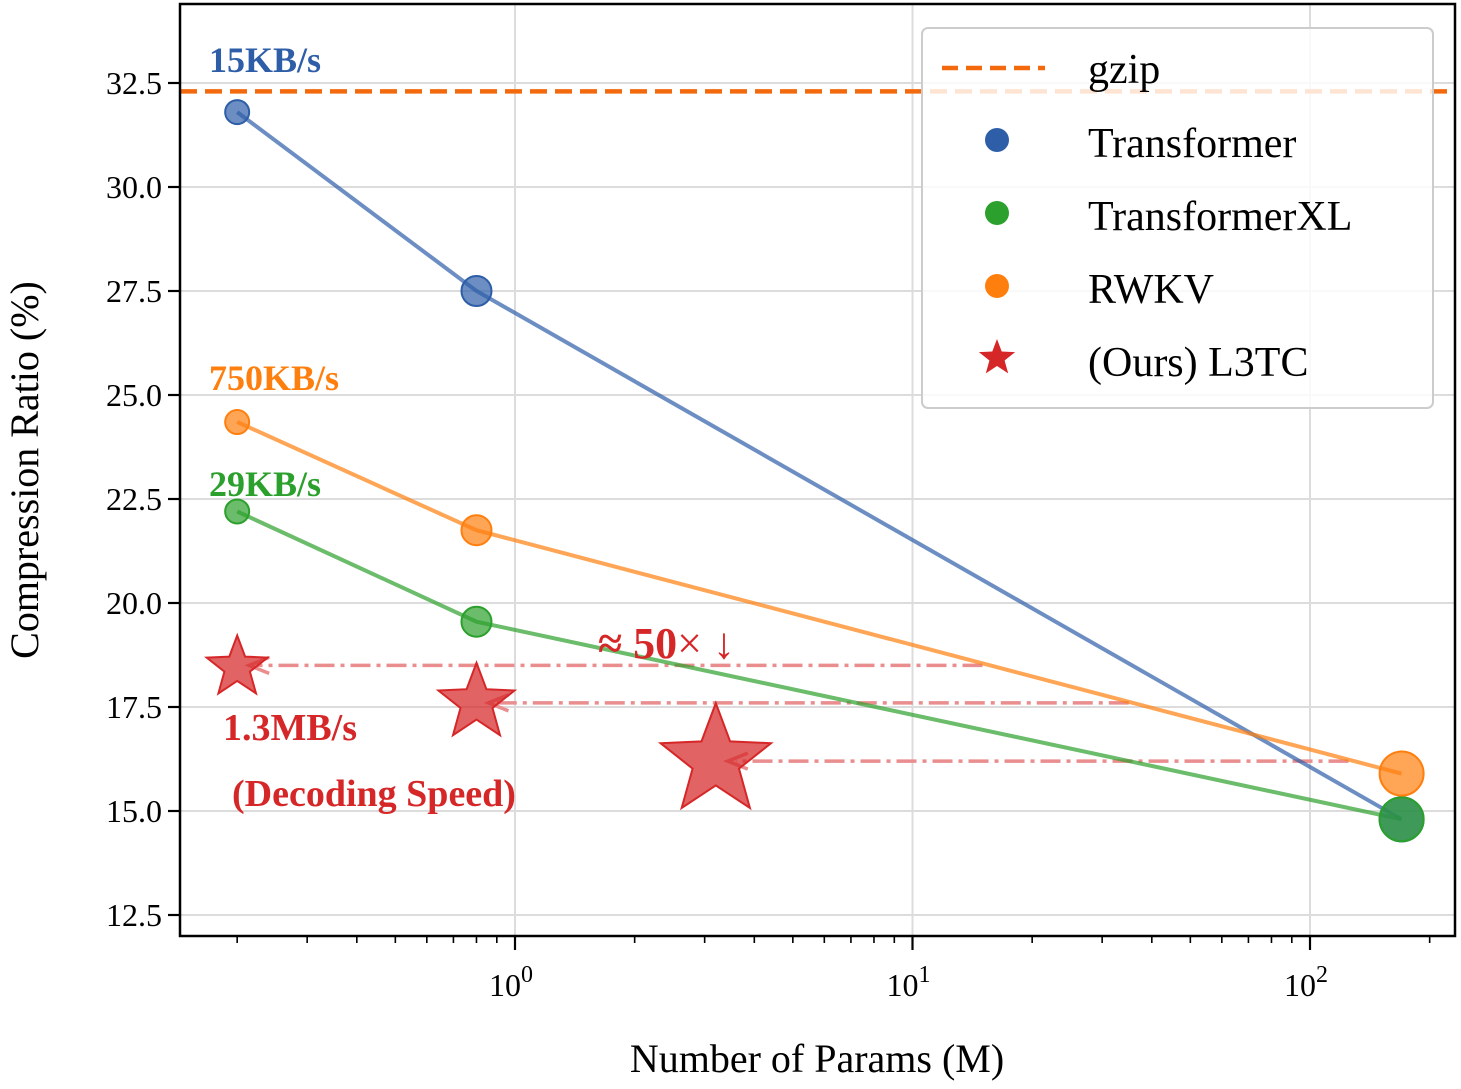  I want to click on rwkv-speed-label: 750KB/s, so click(274, 378).